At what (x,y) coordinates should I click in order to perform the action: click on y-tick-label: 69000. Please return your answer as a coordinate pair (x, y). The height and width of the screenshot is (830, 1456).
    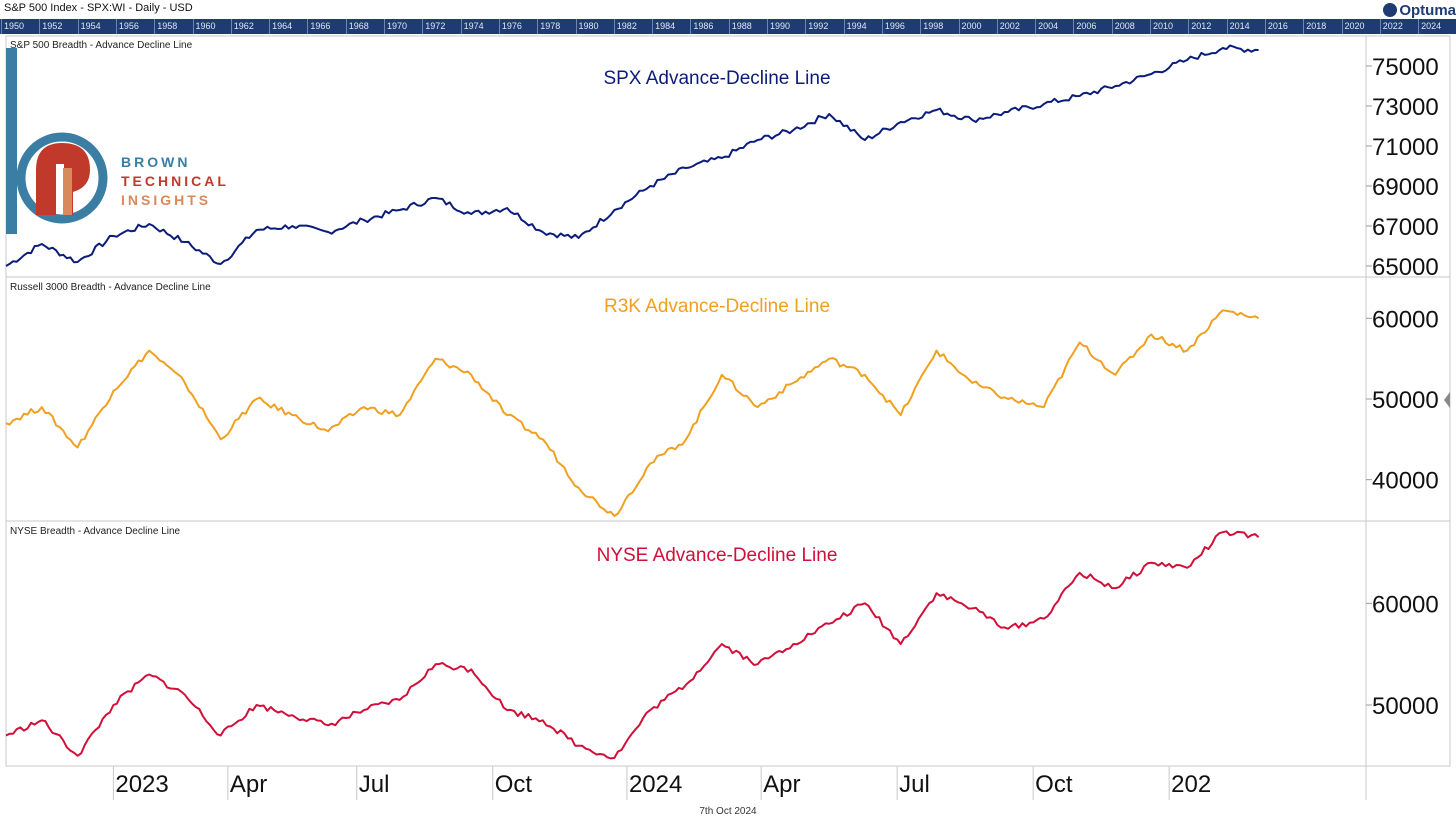
    Looking at the image, I should click on (1405, 187).